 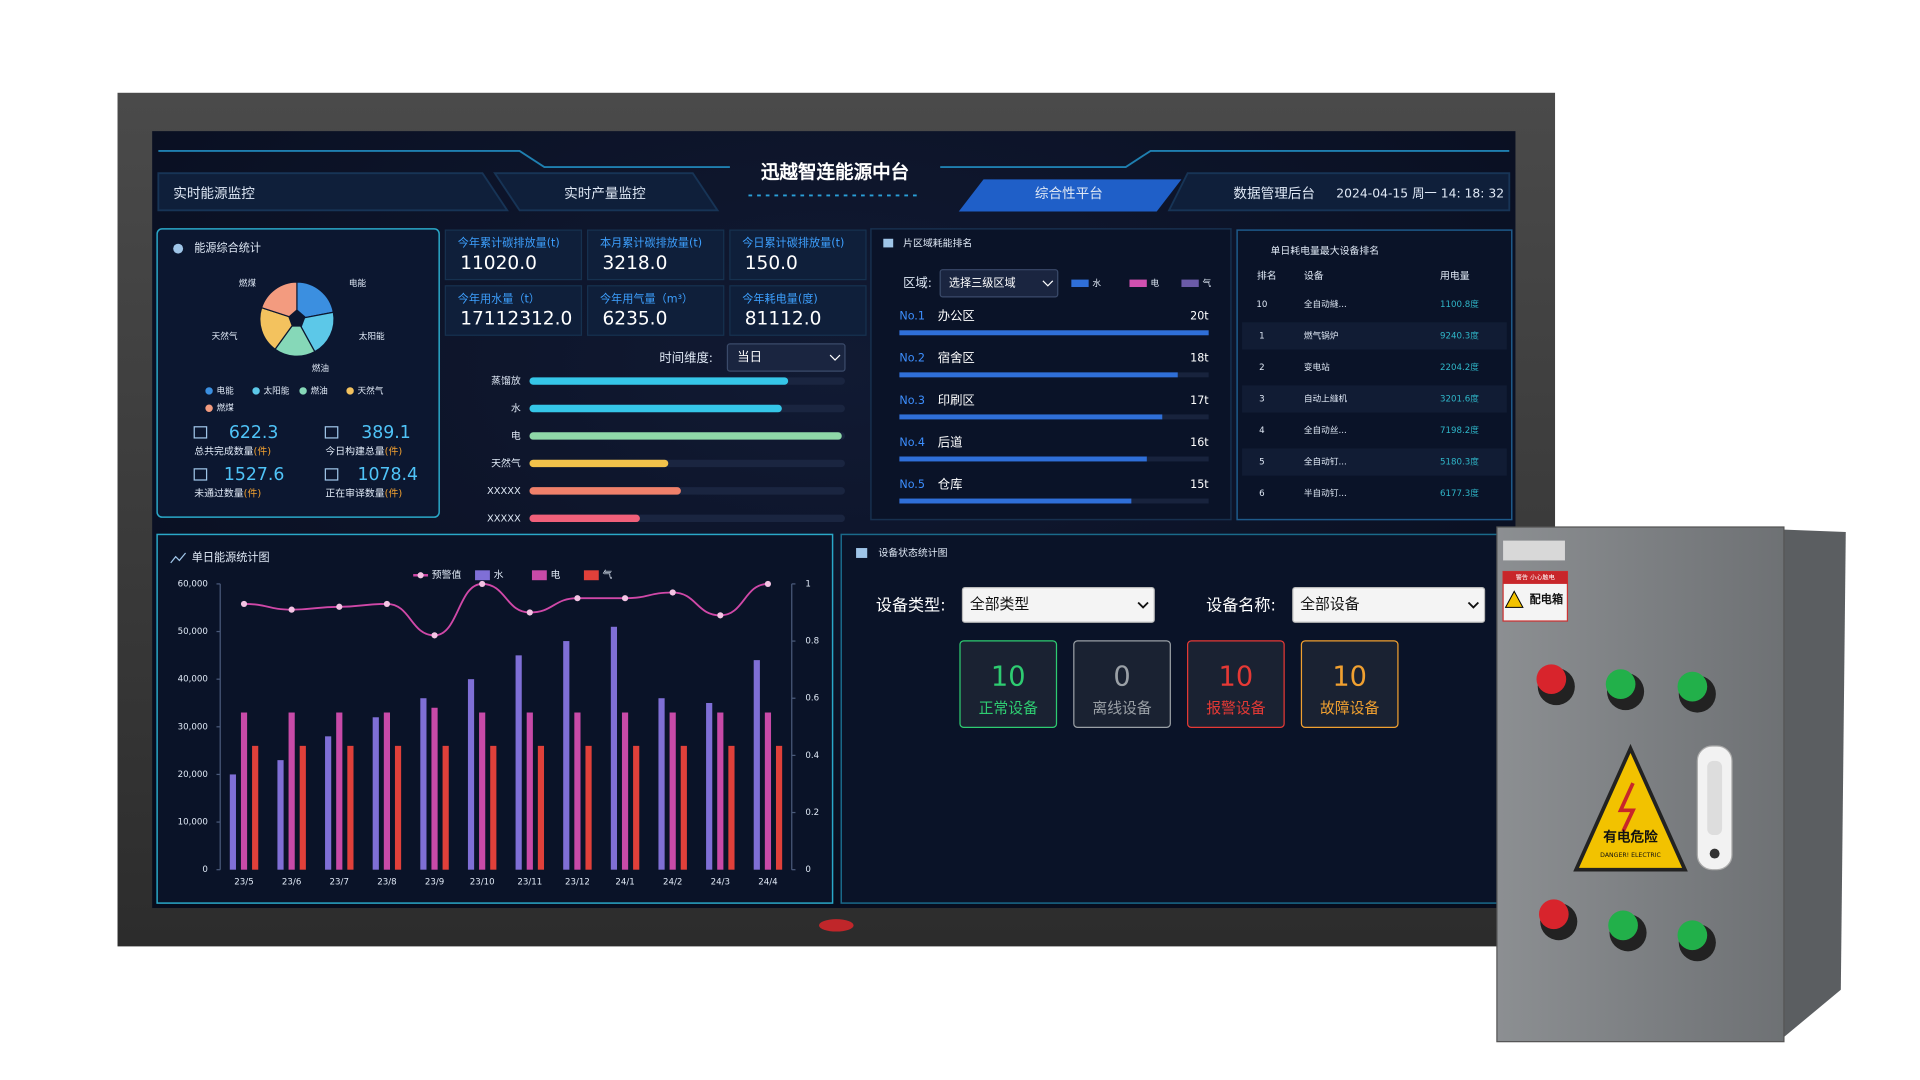 What do you see at coordinates (956, 400) in the screenshot?
I see `rank-name: 印刷区` at bounding box center [956, 400].